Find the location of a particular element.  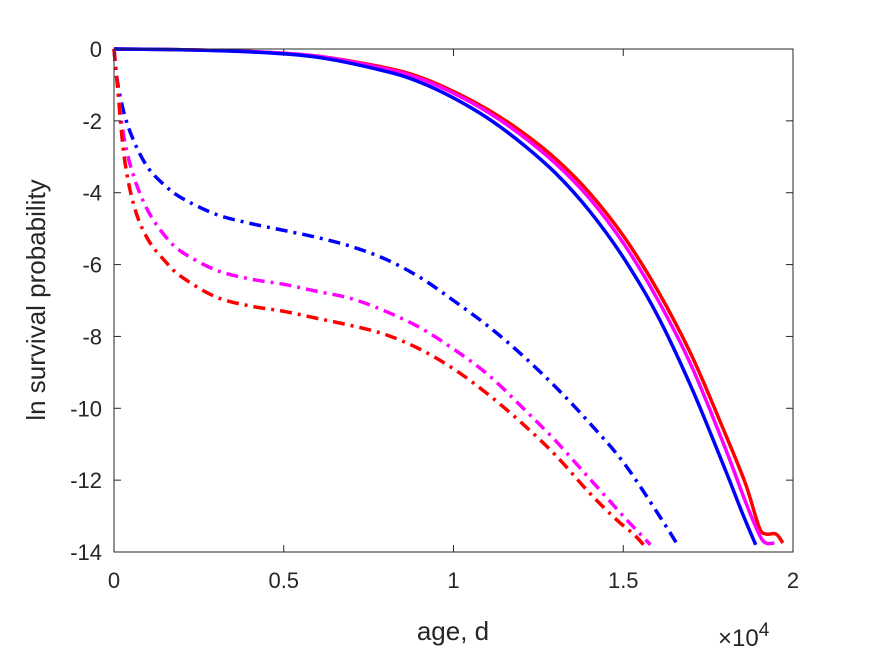

x-tick-label: 2 is located at coordinates (793, 580).